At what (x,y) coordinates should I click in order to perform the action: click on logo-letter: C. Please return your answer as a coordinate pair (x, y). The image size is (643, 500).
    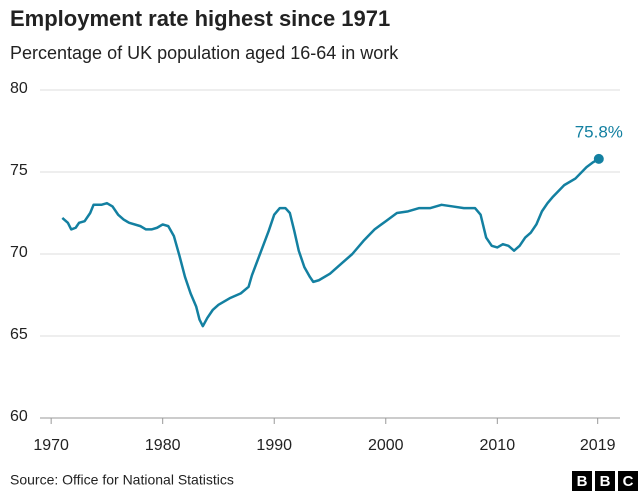
    Looking at the image, I should click on (628, 481).